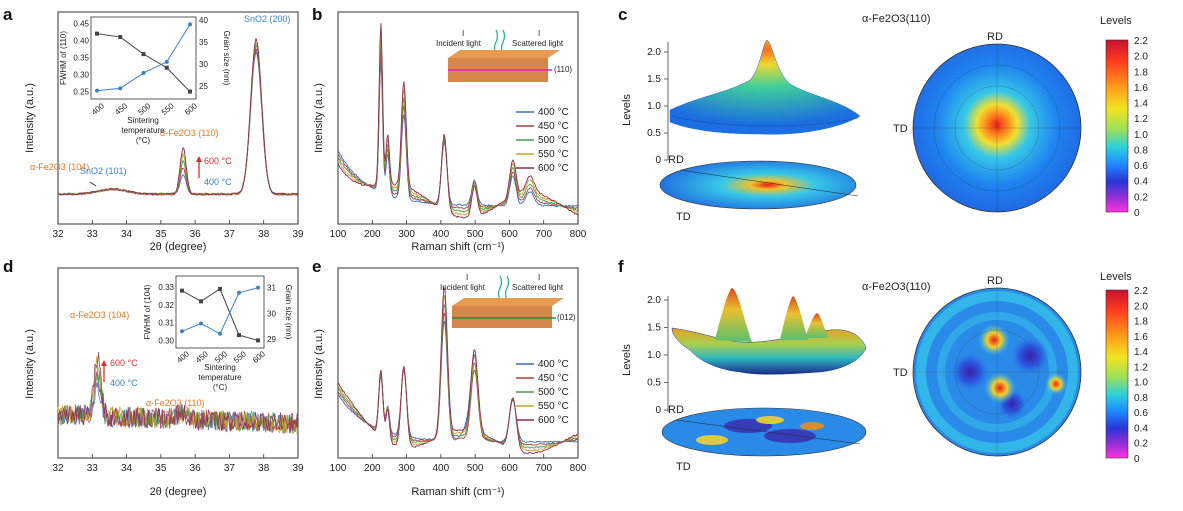 This screenshot has height=511, width=1183. Describe the element at coordinates (93, 234) in the screenshot. I see `x-tick-label: 33` at that location.